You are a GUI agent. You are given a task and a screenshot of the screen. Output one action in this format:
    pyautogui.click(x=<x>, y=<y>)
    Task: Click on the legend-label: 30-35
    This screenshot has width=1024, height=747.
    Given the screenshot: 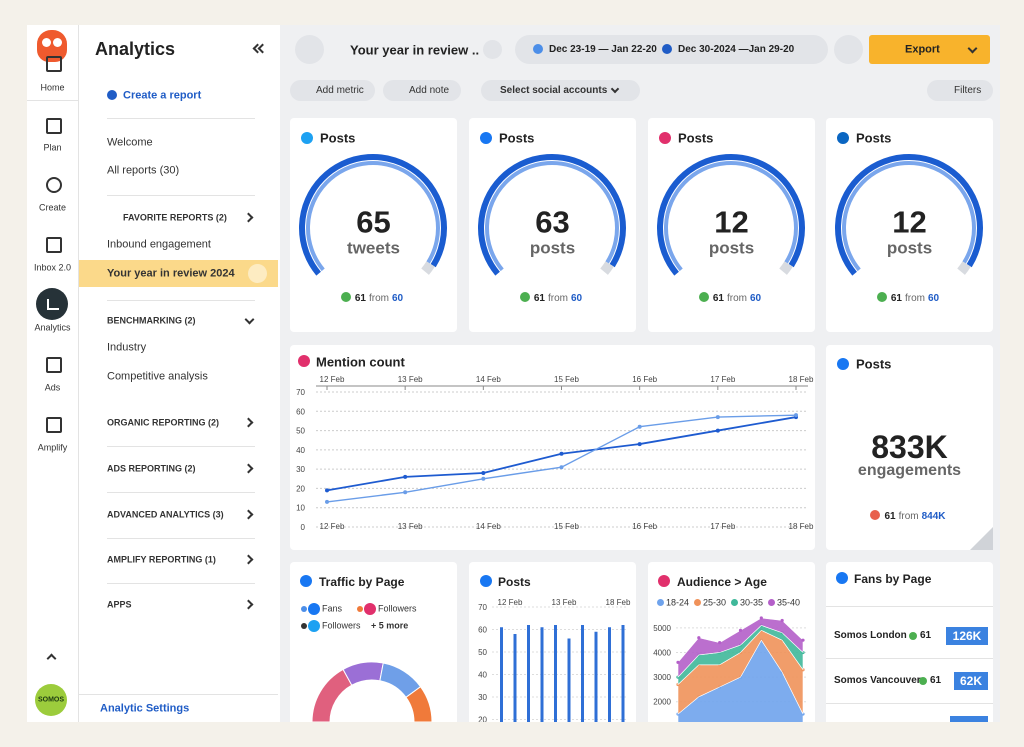 What is the action you would take?
    pyautogui.click(x=752, y=602)
    